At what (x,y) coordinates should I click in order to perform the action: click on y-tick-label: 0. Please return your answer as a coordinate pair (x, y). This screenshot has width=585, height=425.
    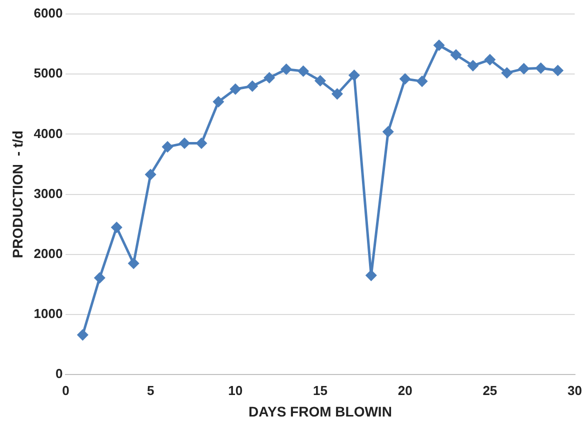
    Looking at the image, I should click on (59, 374).